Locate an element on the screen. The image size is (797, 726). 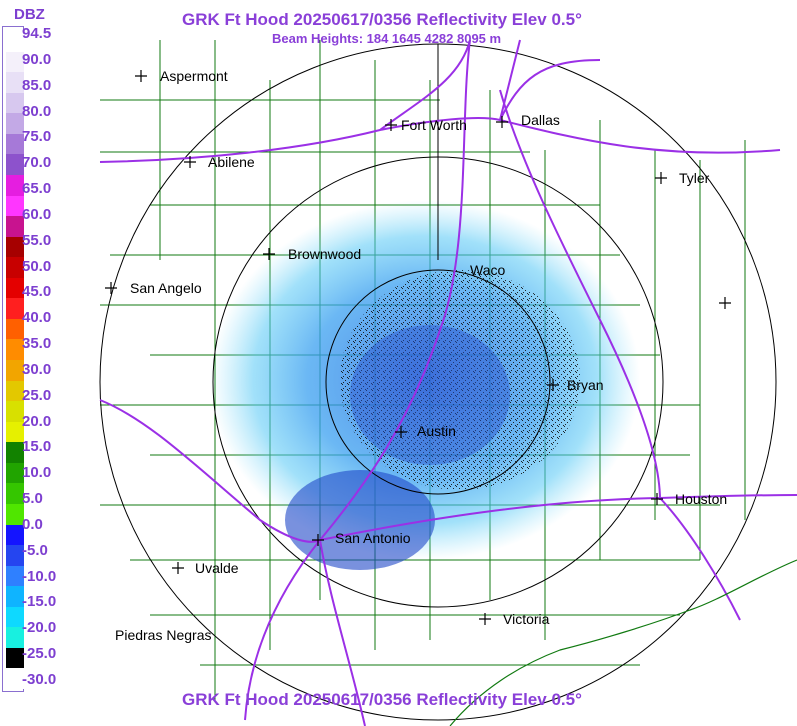
legend-color-bar is located at coordinates (13, 359).